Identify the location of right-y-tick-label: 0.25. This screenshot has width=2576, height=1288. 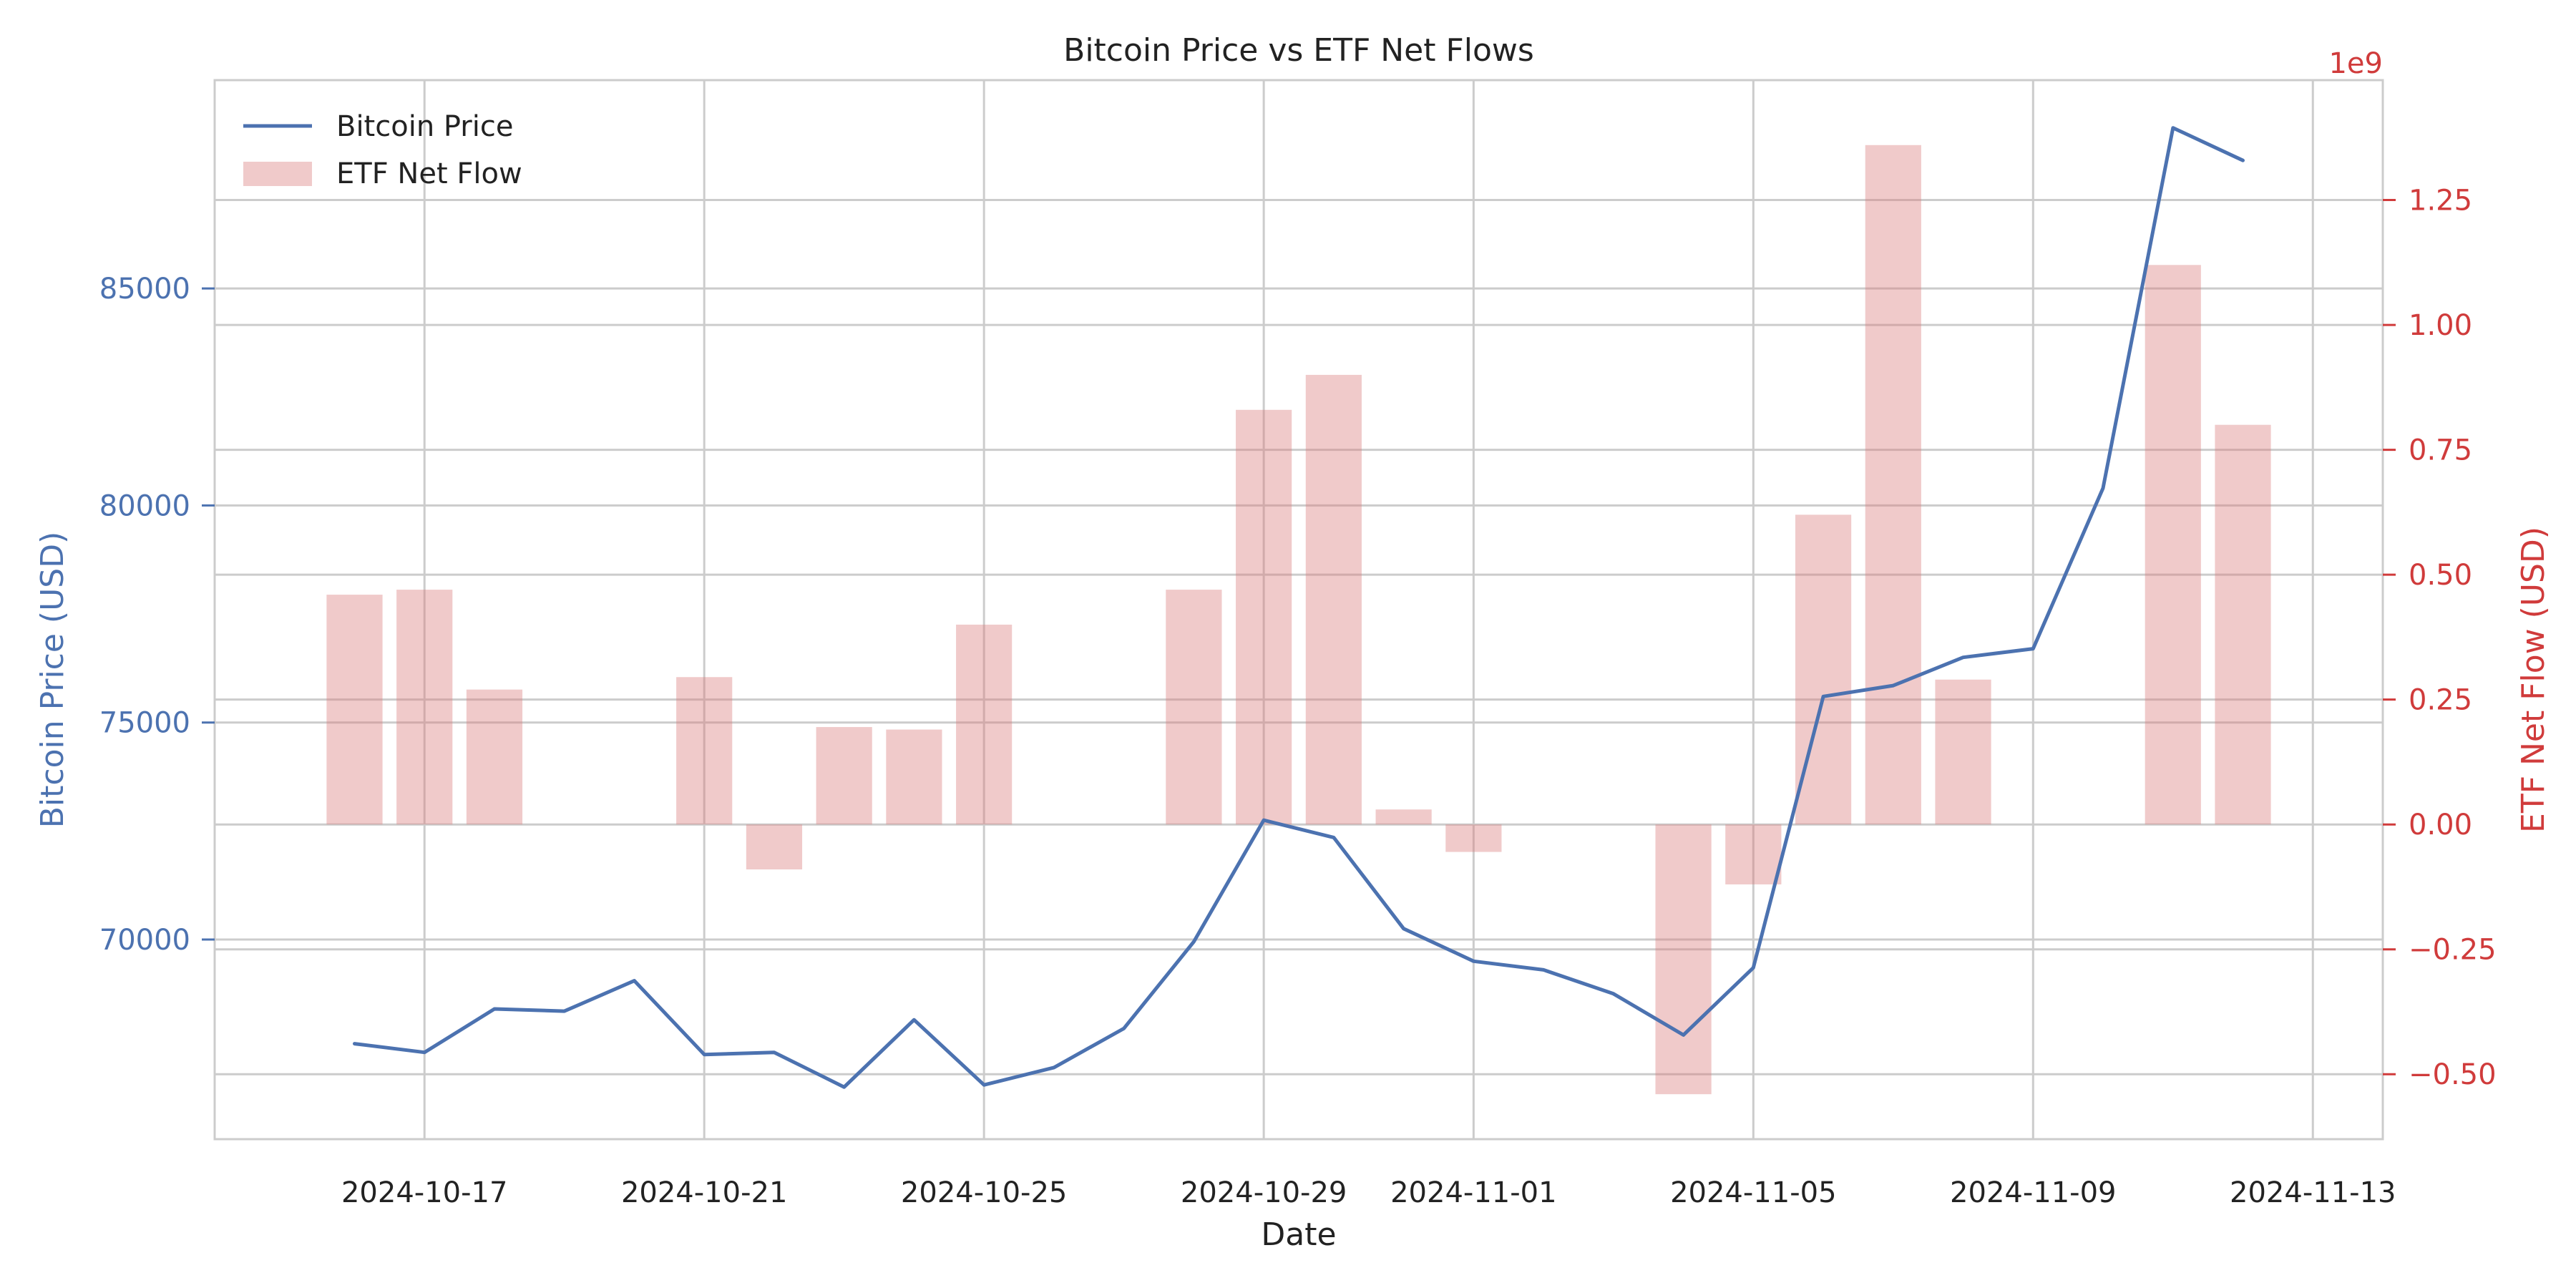
(2440, 700).